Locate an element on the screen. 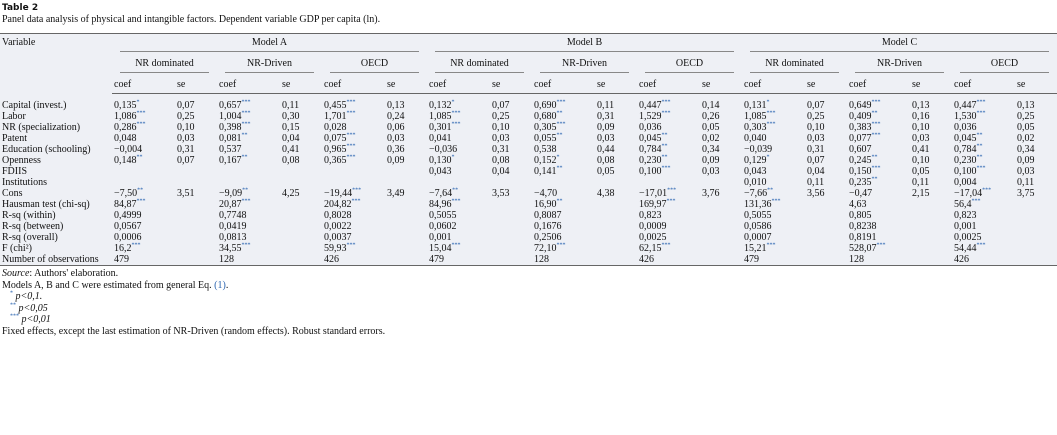 The image size is (1057, 435). cell-value: 0,230 is located at coordinates (965, 160).